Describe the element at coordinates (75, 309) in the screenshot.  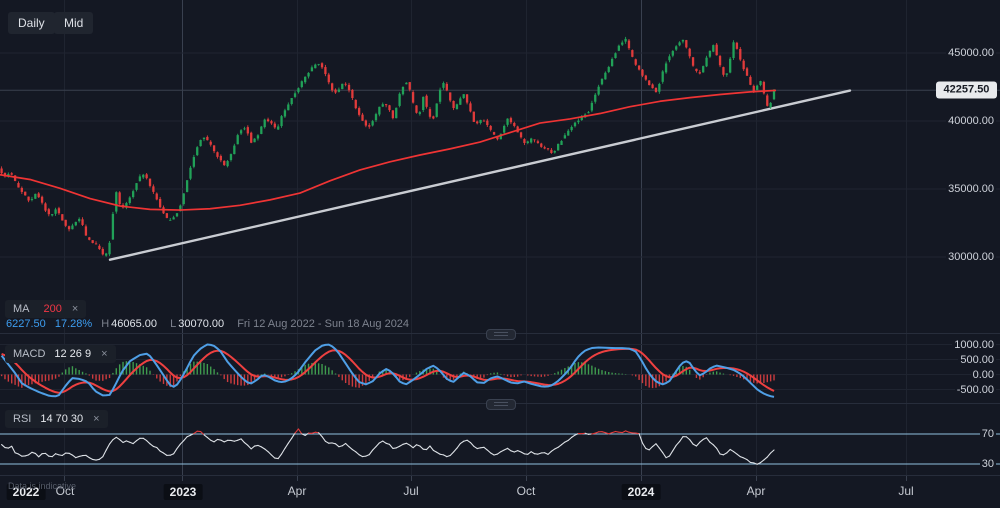
I see `ma-close-icon: ×` at that location.